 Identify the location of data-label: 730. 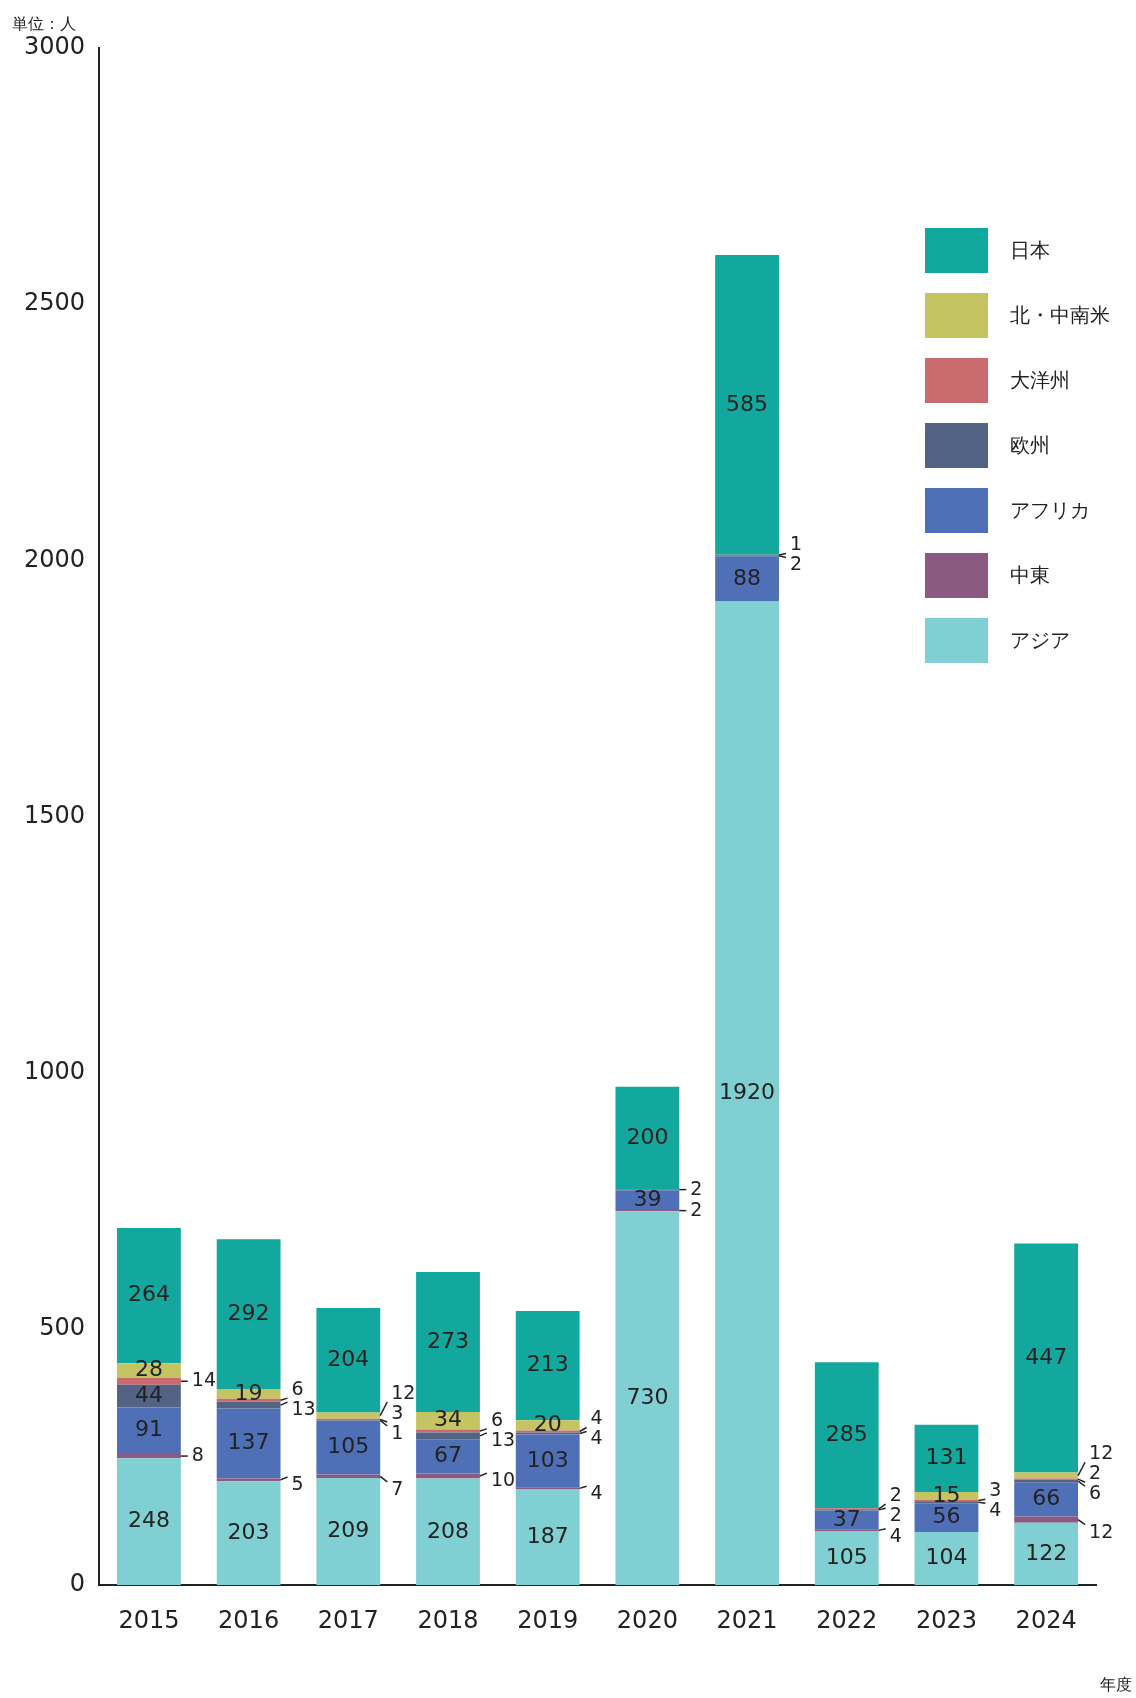
(647, 1396).